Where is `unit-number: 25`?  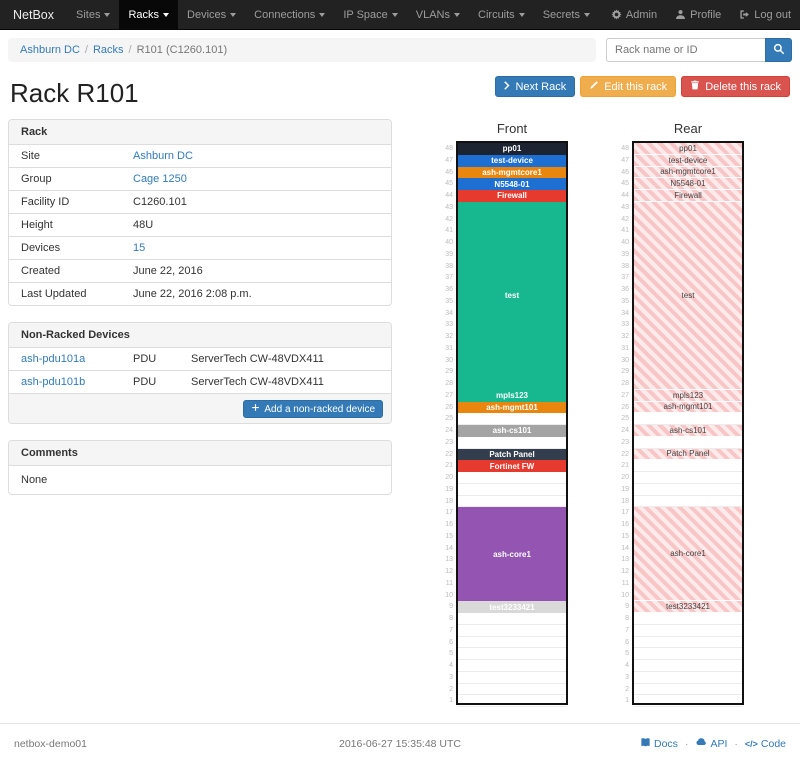 unit-number: 25 is located at coordinates (449, 419).